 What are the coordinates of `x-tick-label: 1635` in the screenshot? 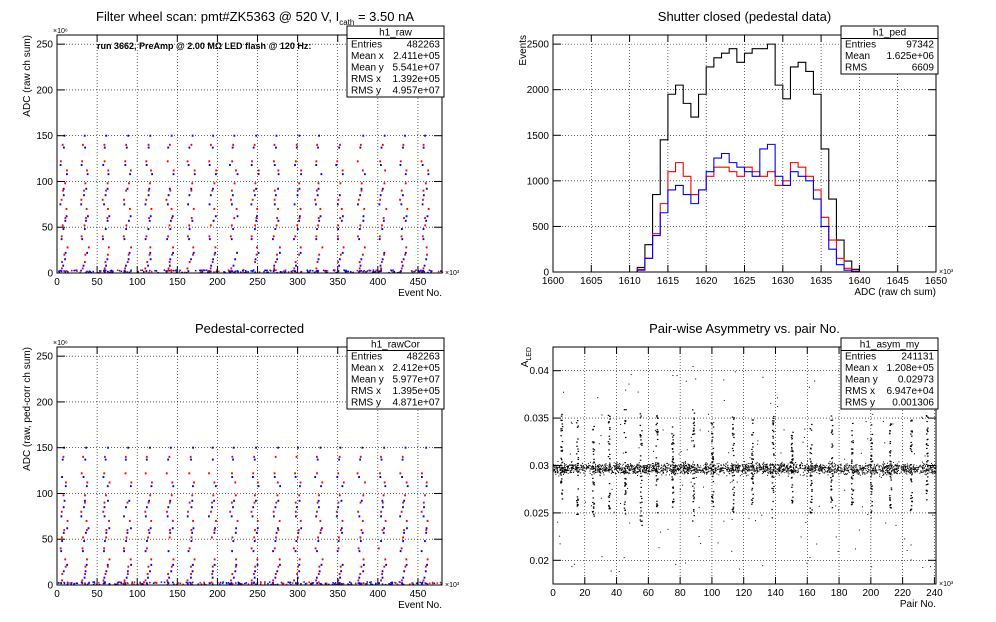 It's located at (821, 281).